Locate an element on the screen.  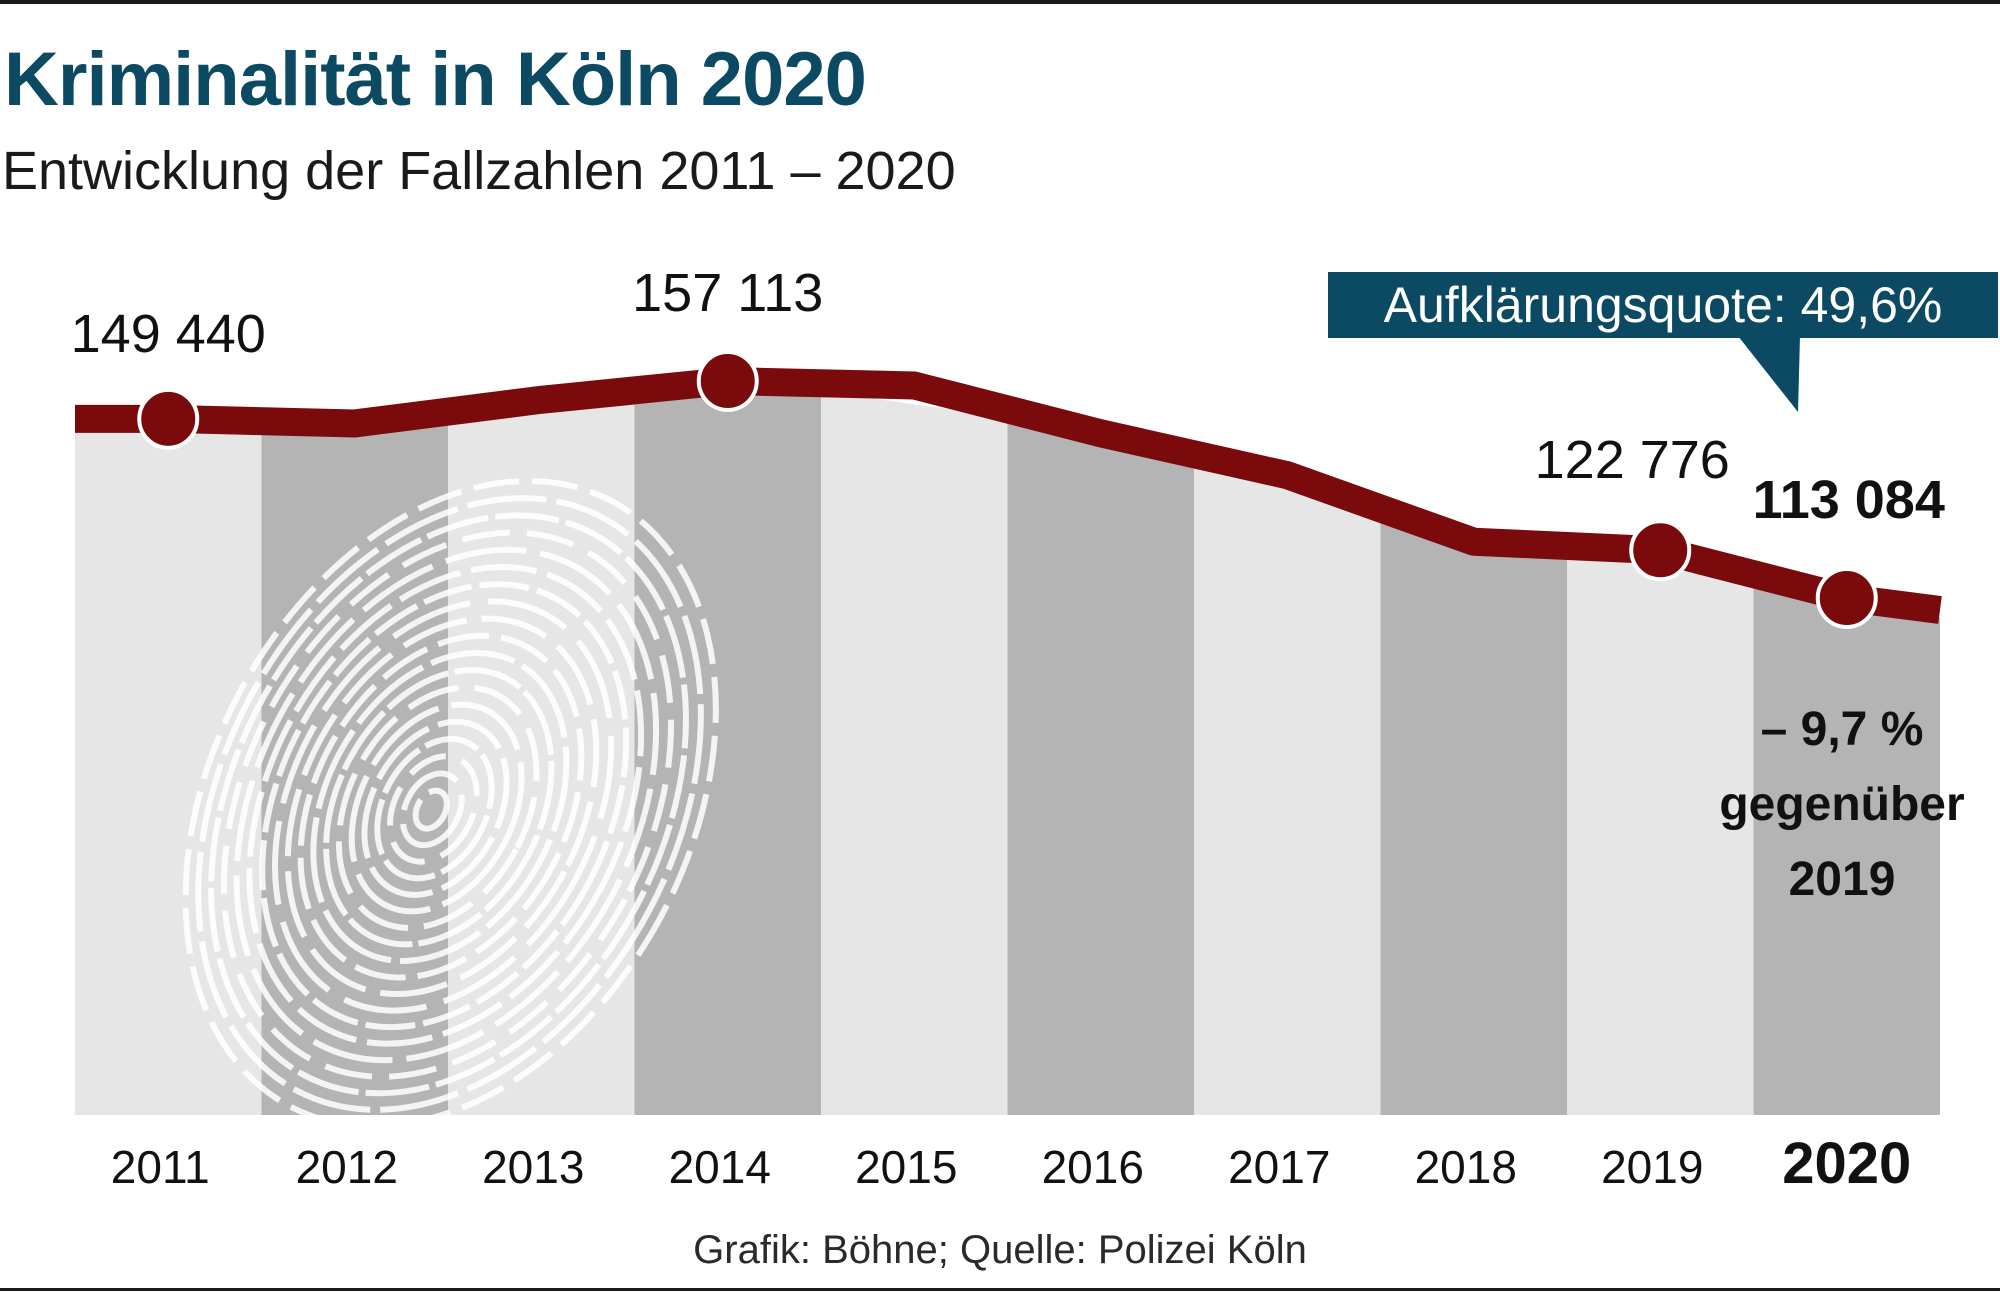
x-tick-2013: 2013 is located at coordinates (533, 1167).